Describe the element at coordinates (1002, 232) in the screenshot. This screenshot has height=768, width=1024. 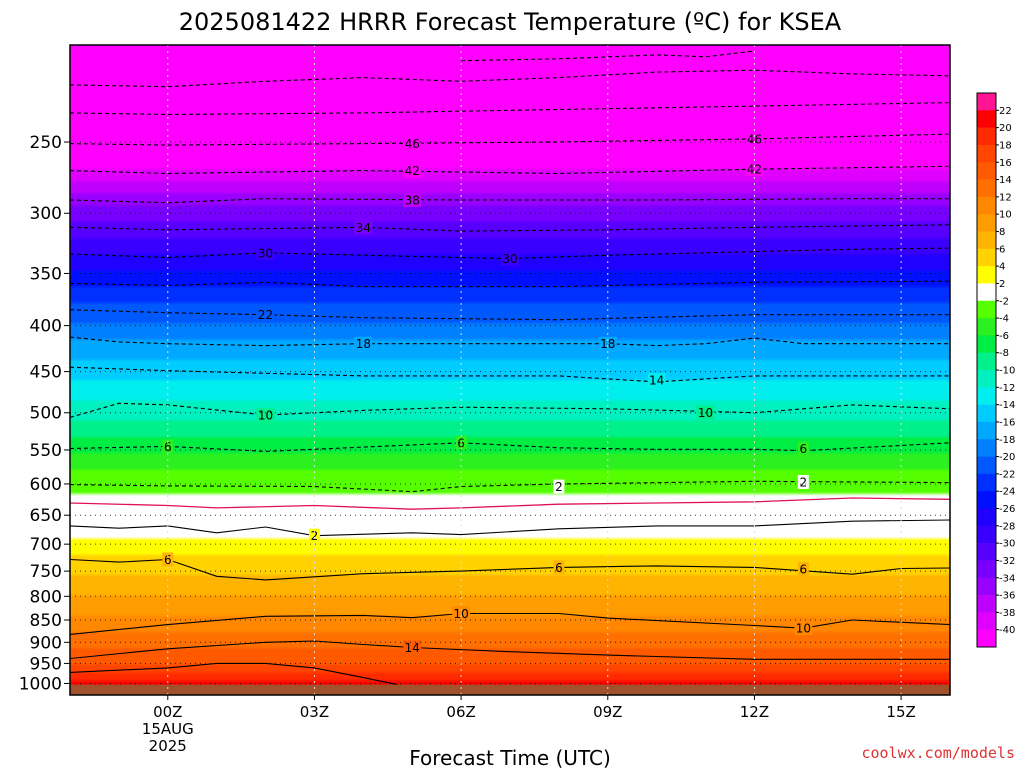
I see `colorbar-label: 8` at that location.